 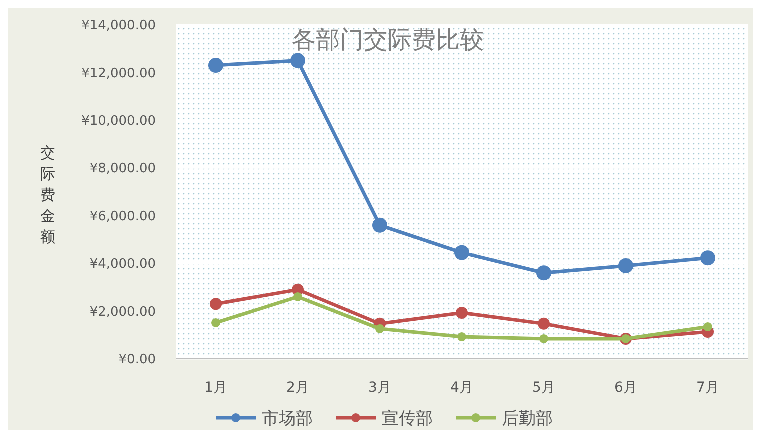 I want to click on legend-label: 宣传部, so click(x=407, y=418).